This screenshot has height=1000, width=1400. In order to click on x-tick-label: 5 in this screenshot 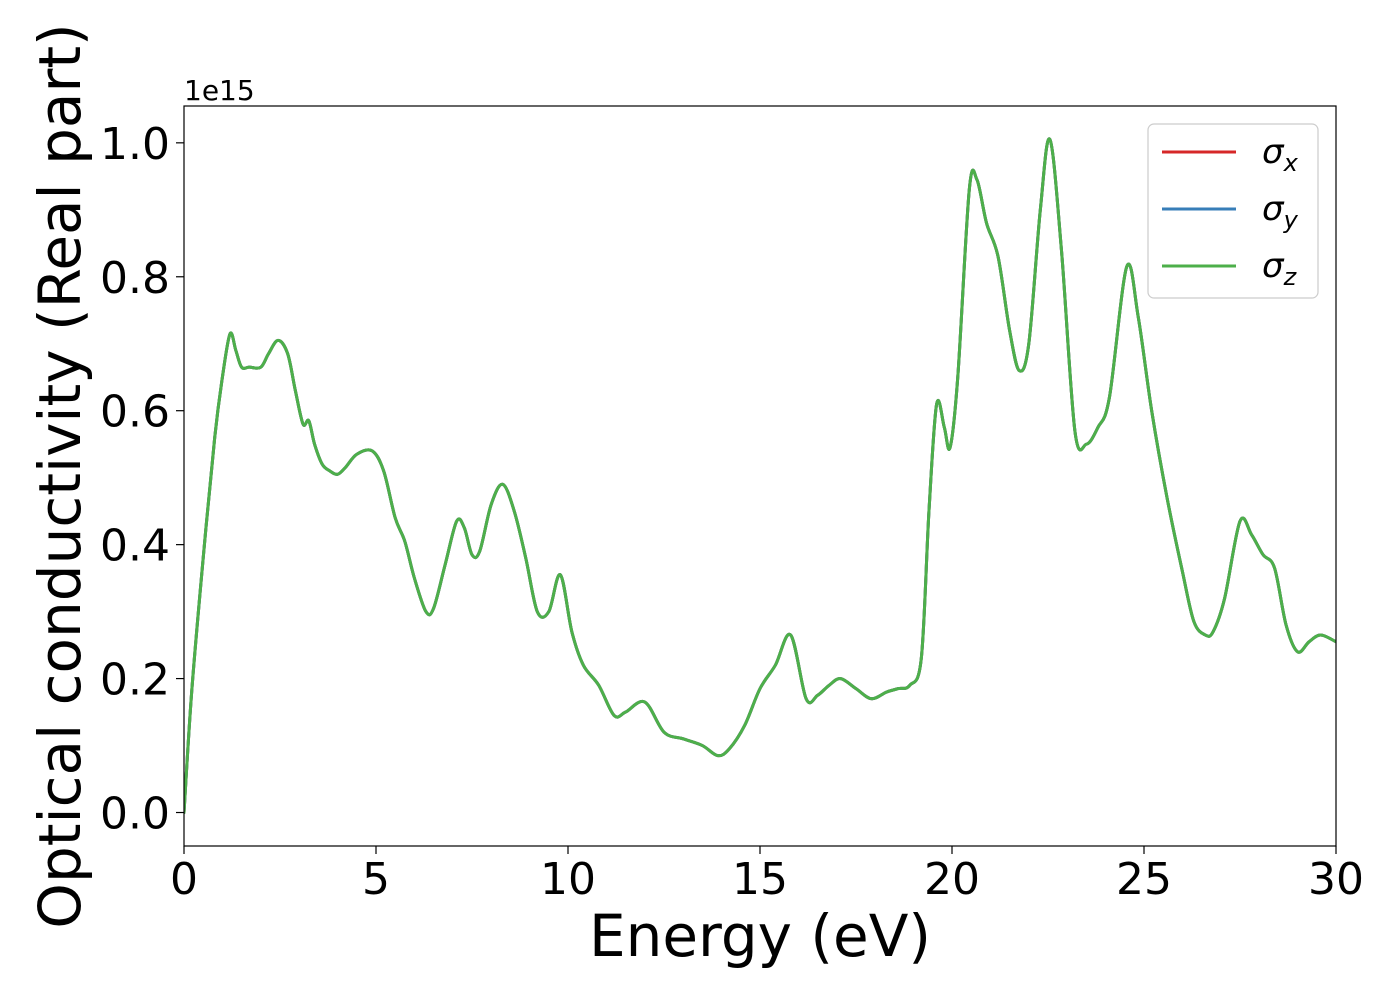, I will do `click(376, 879)`.